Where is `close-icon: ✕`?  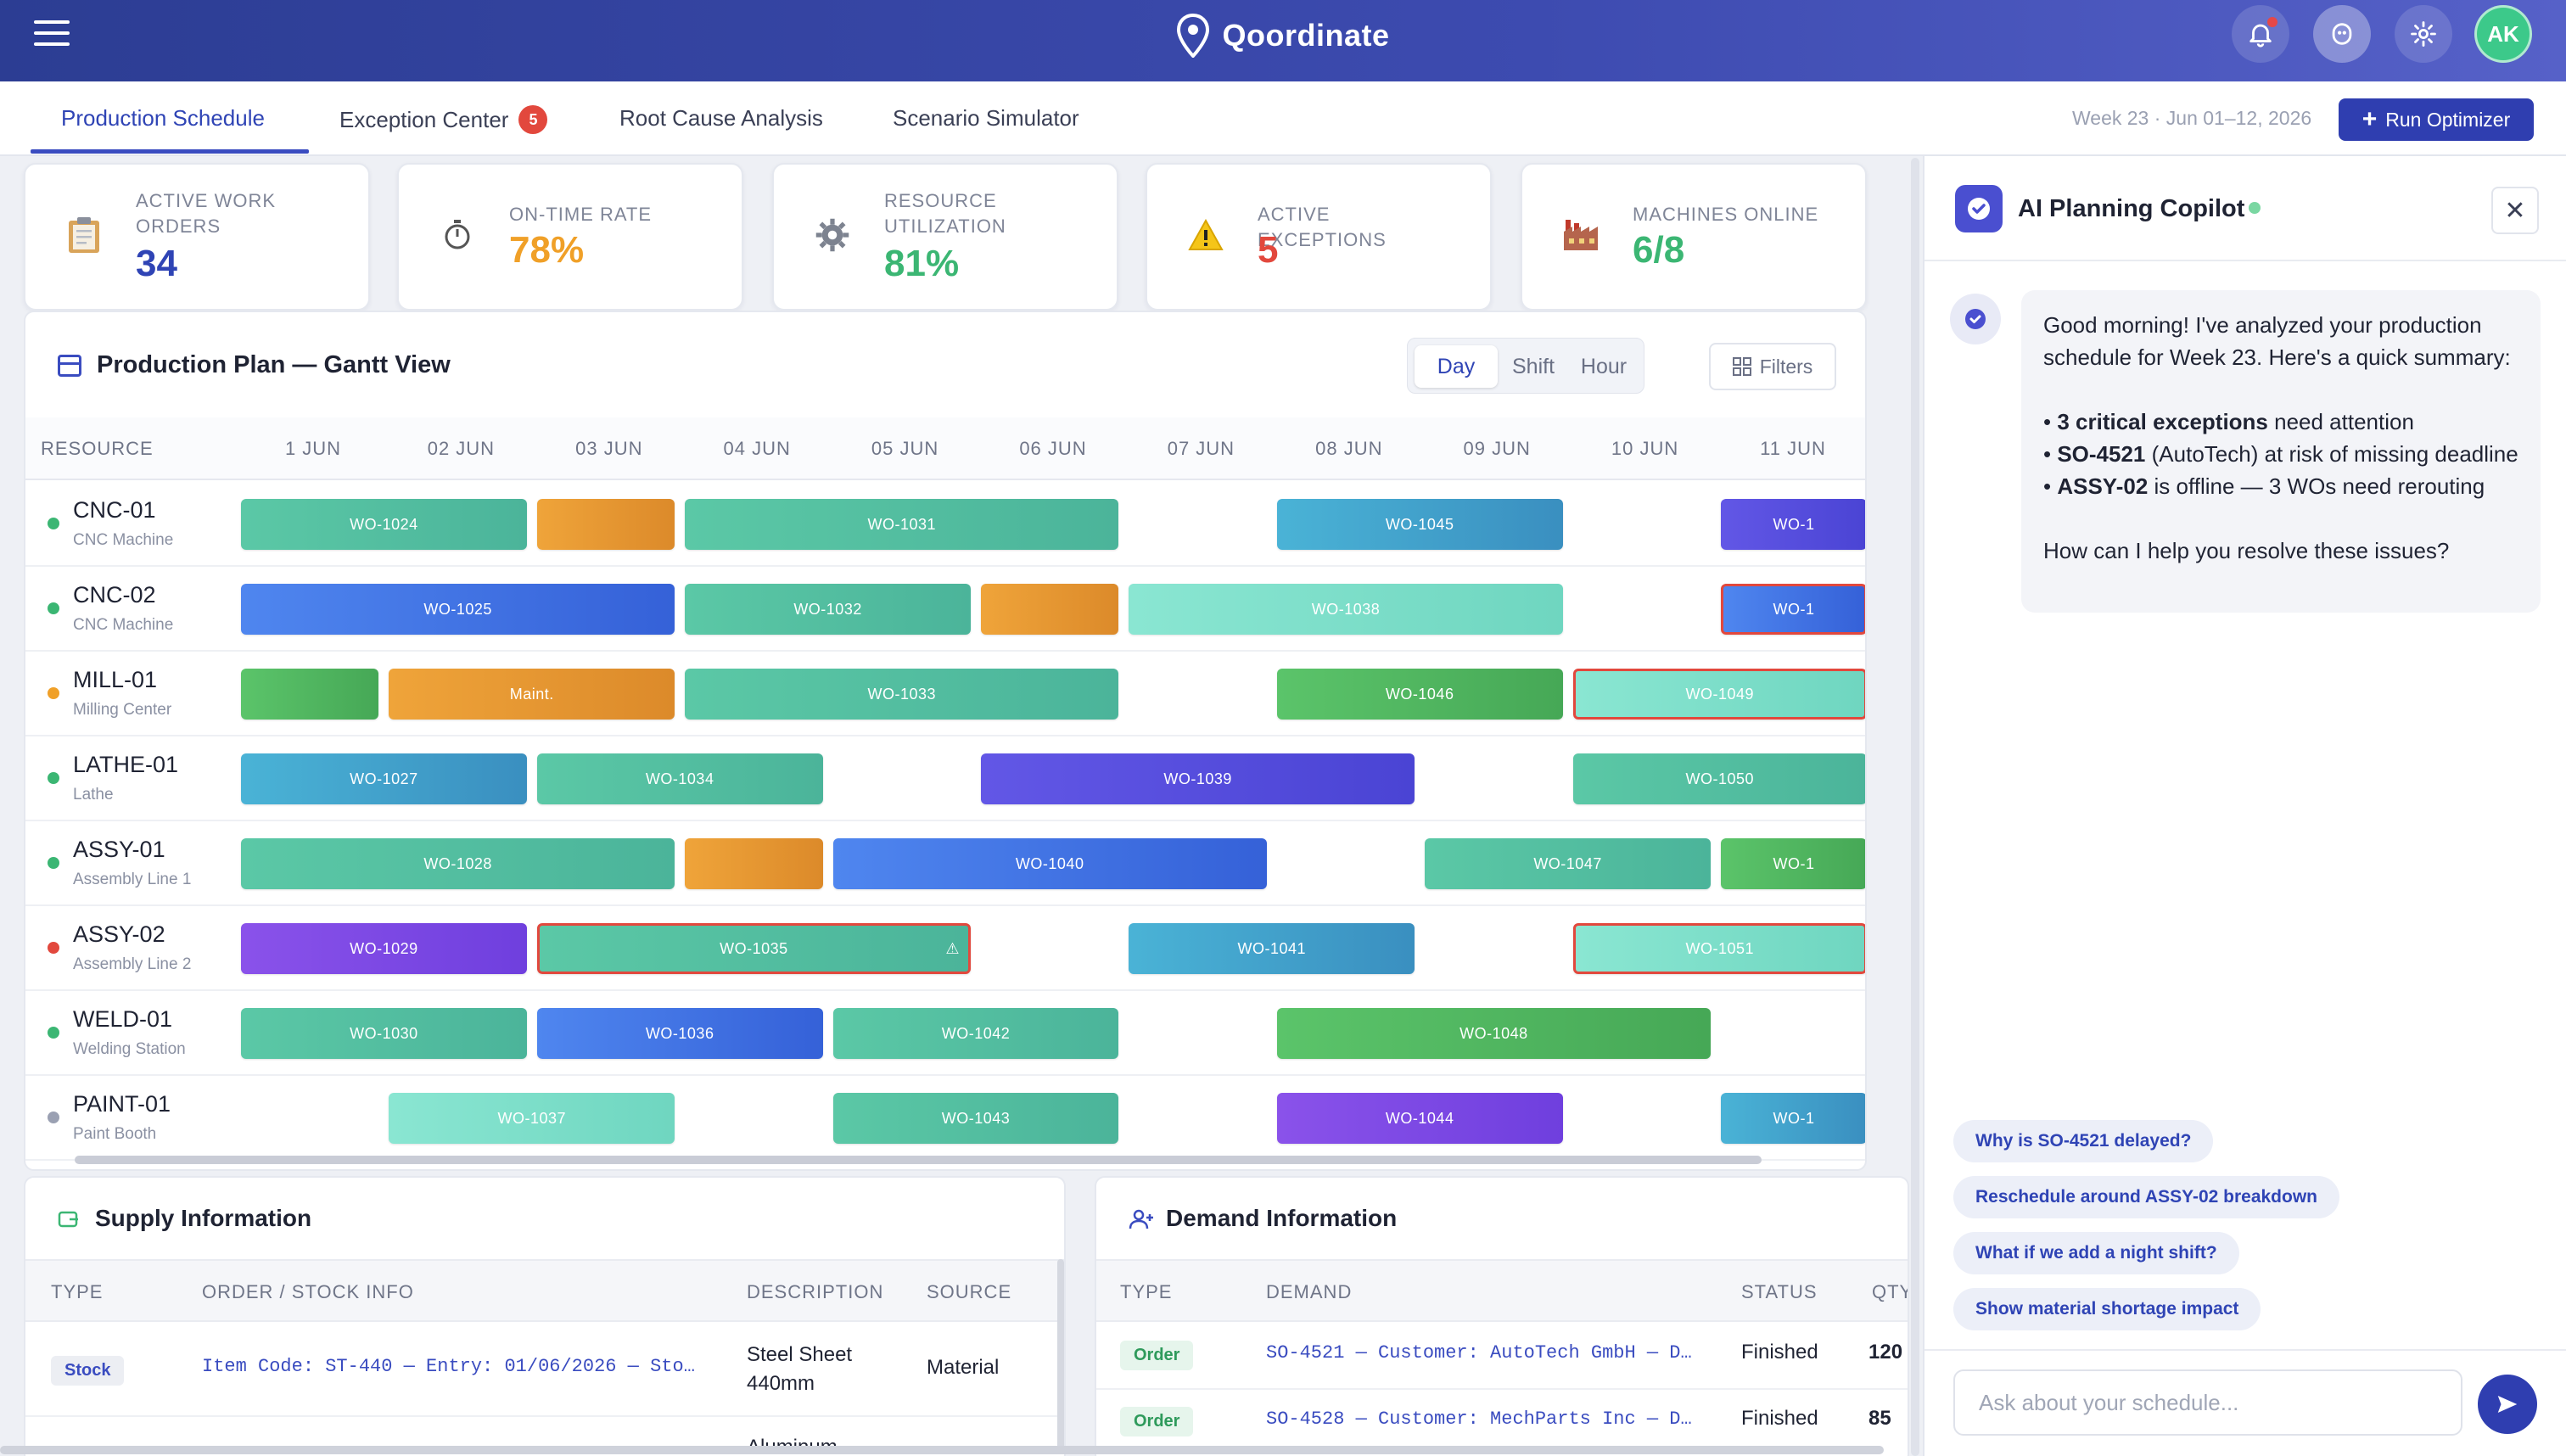
close-icon: ✕ is located at coordinates (2515, 210).